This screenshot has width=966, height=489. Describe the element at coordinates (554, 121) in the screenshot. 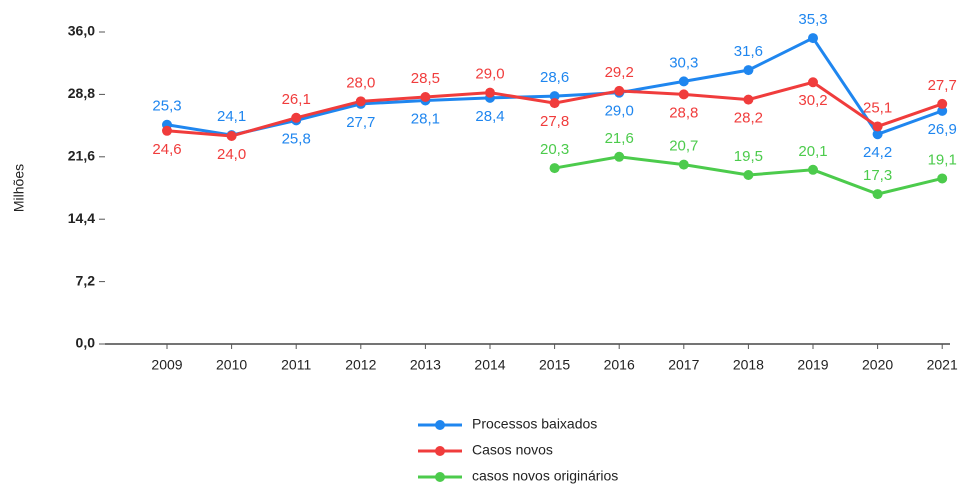

I see `value-label: 27,8` at that location.